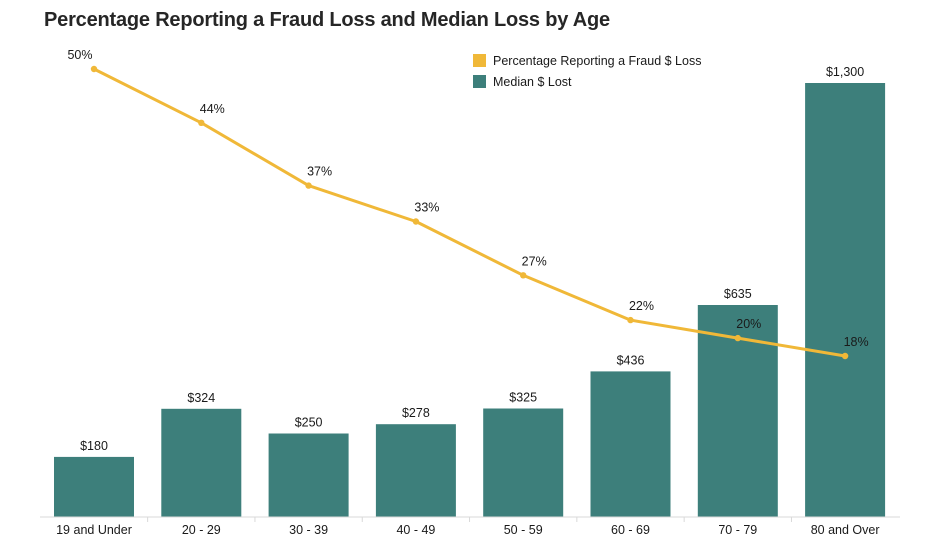 This screenshot has width=937, height=547. What do you see at coordinates (308, 530) in the screenshot?
I see `category-label-3: 30 - 39` at bounding box center [308, 530].